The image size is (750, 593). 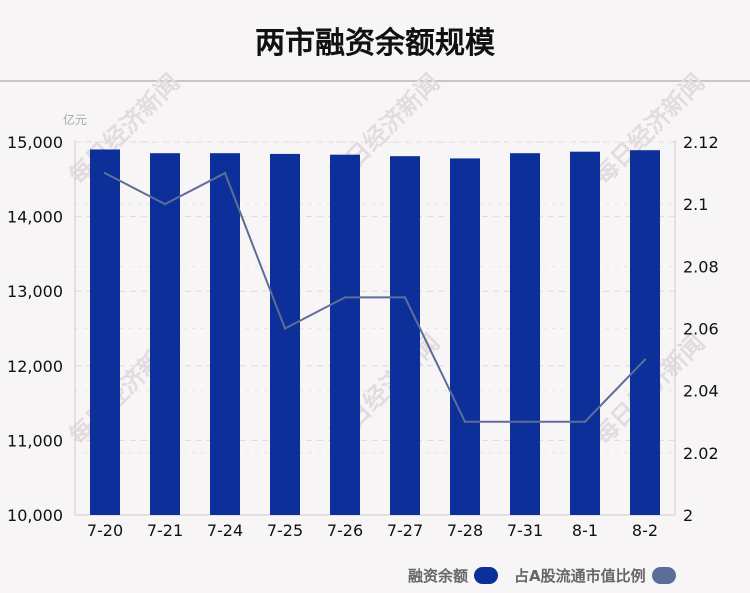 What do you see at coordinates (580, 575) in the screenshot?
I see `legend-label-ratio: 占A股流通市值比例` at bounding box center [580, 575].